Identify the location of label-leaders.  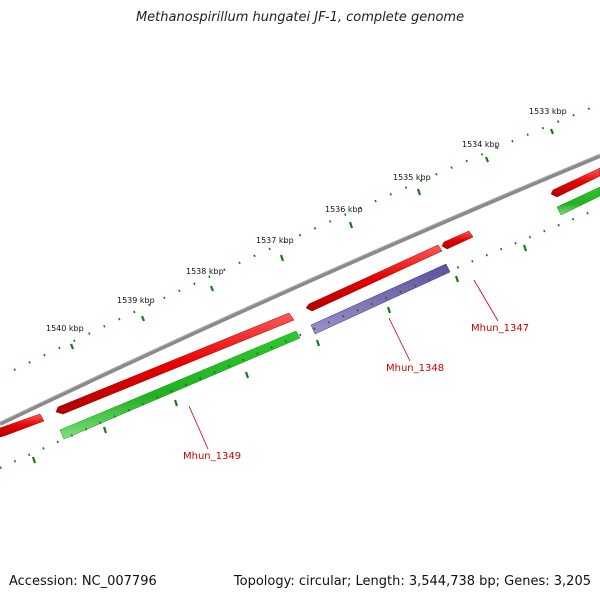
(343, 364).